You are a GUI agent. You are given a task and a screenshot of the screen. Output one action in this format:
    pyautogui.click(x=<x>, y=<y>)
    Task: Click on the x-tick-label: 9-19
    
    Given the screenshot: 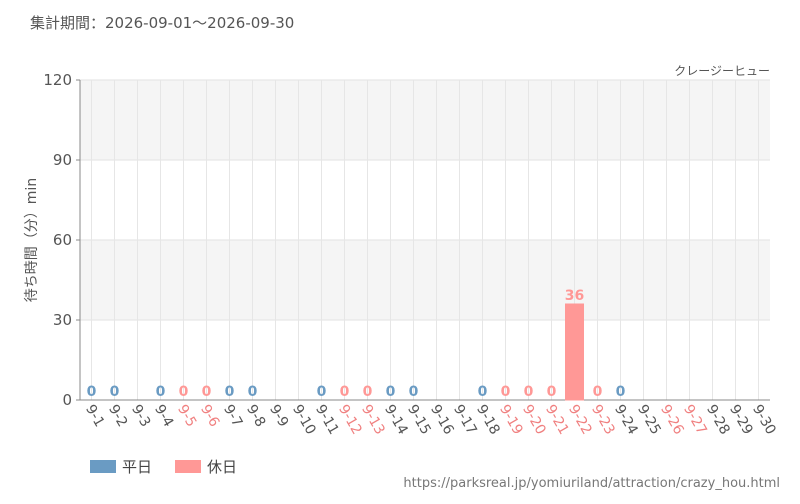 What is the action you would take?
    pyautogui.click(x=511, y=420)
    